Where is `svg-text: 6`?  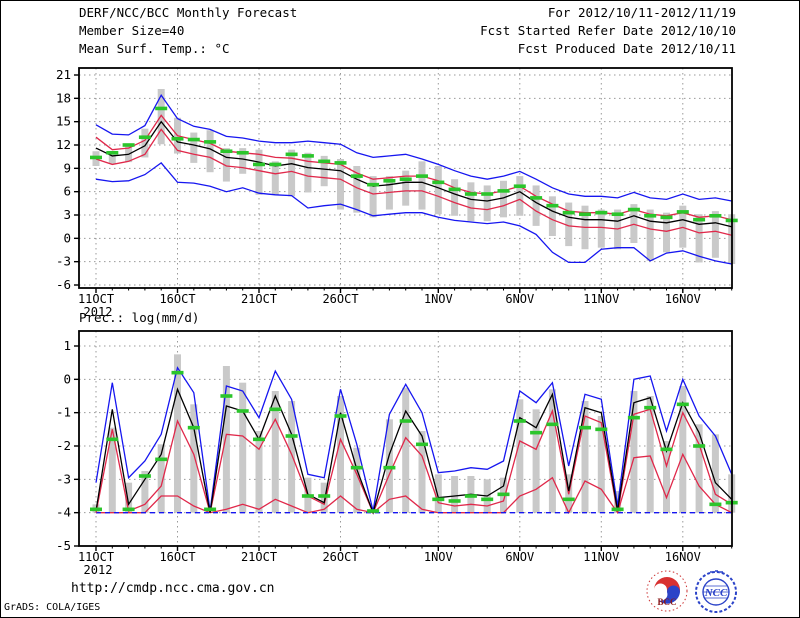
svg-text: 6 is located at coordinates (67, 191).